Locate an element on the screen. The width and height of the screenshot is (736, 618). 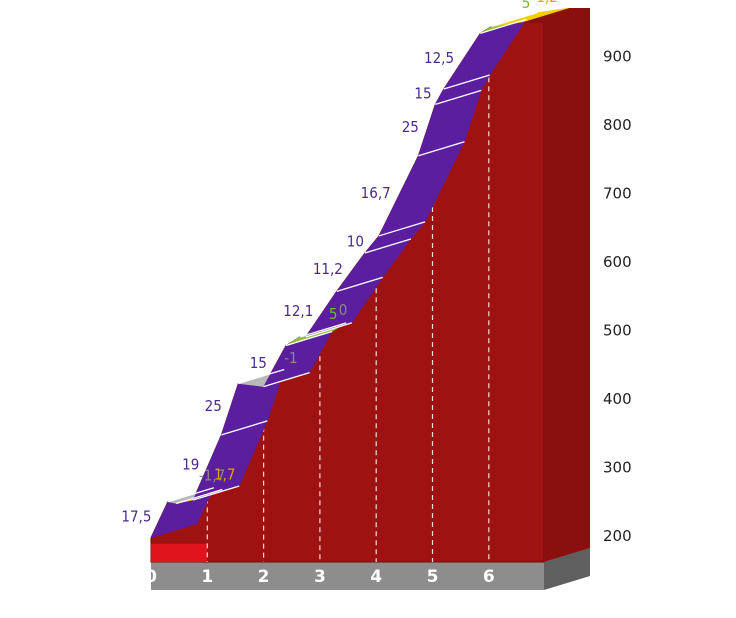
x-tick-label: 0 is located at coordinates (151, 577).